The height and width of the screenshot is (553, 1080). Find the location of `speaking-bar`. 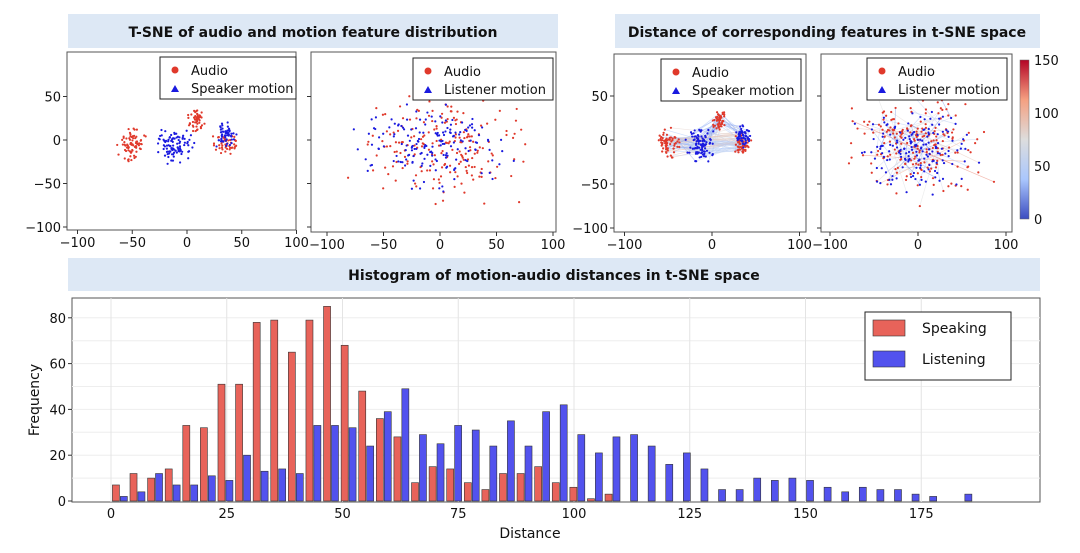

speaking-bar is located at coordinates (256, 411).